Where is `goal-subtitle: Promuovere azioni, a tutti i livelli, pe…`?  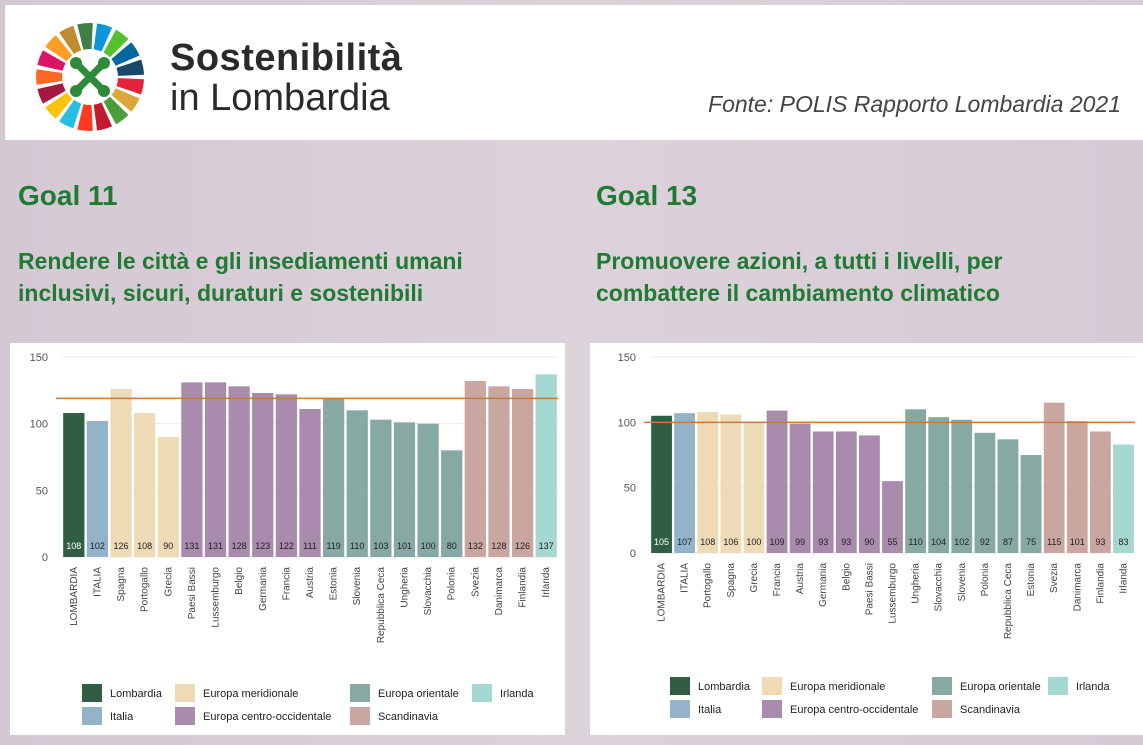 goal-subtitle: Promuovere azioni, a tutti i livelli, pe… is located at coordinates (799, 277).